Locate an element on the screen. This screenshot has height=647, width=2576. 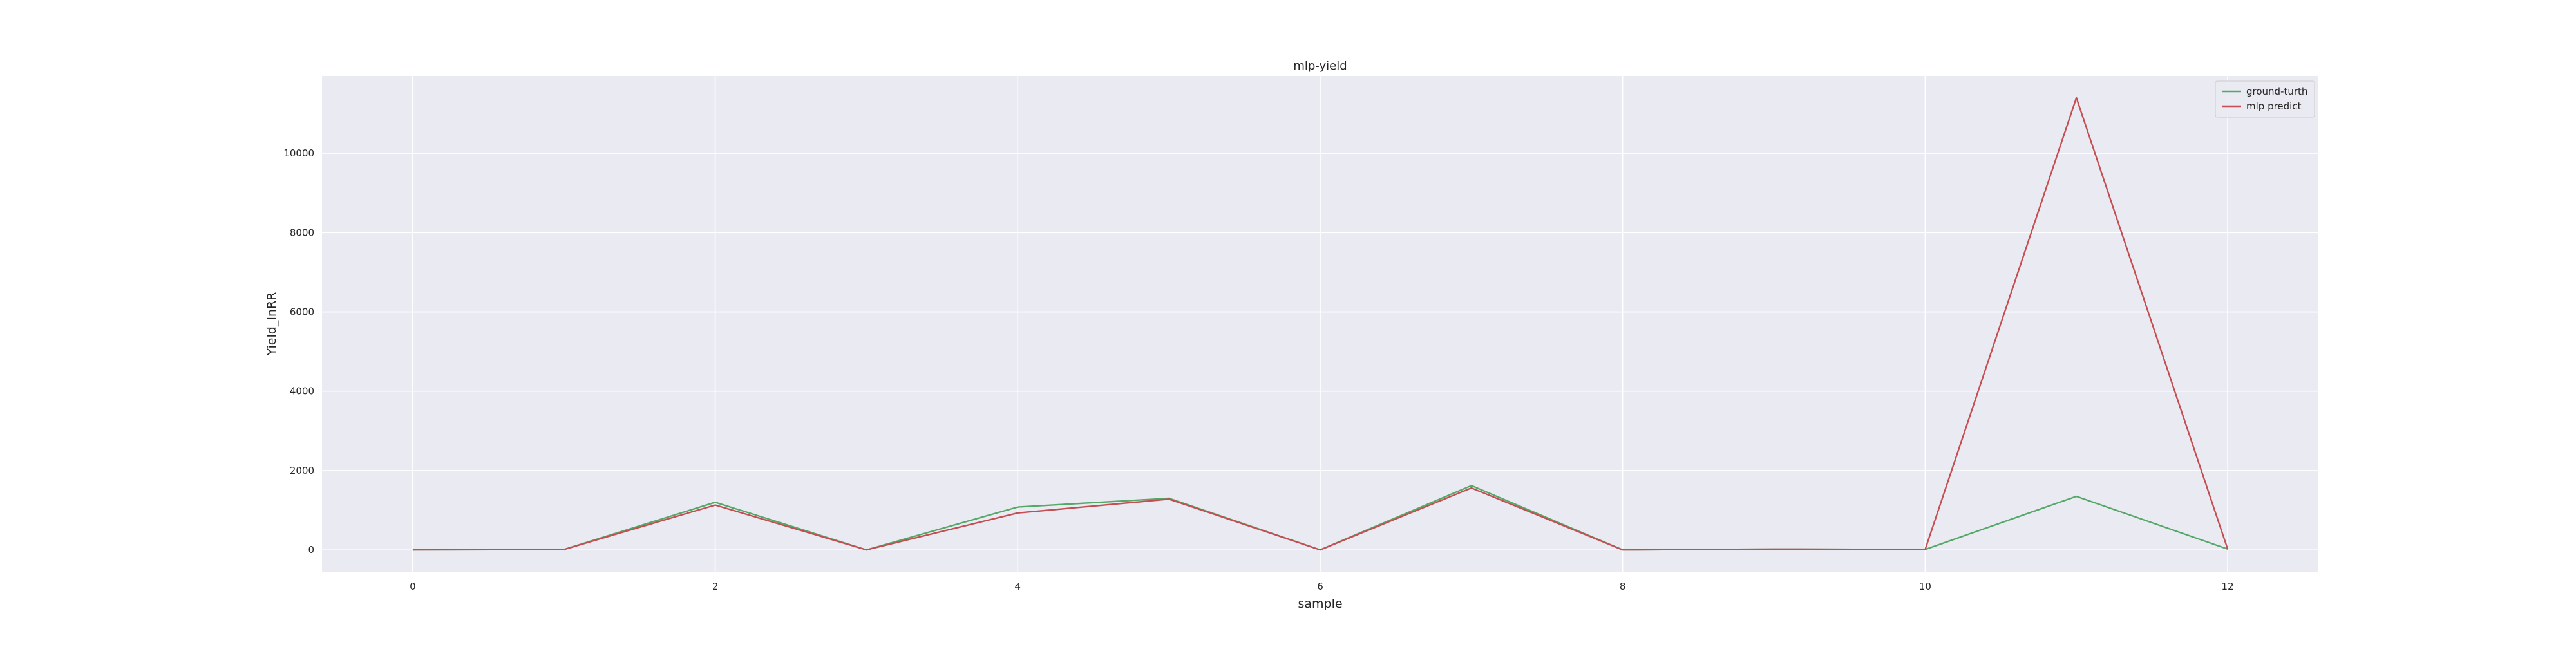
y-axis-label: Yield_InRR is located at coordinates (272, 324).